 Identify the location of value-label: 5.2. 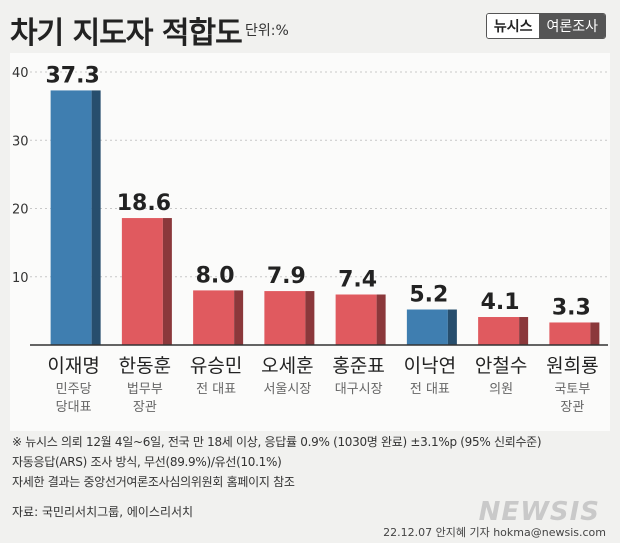
(428, 295).